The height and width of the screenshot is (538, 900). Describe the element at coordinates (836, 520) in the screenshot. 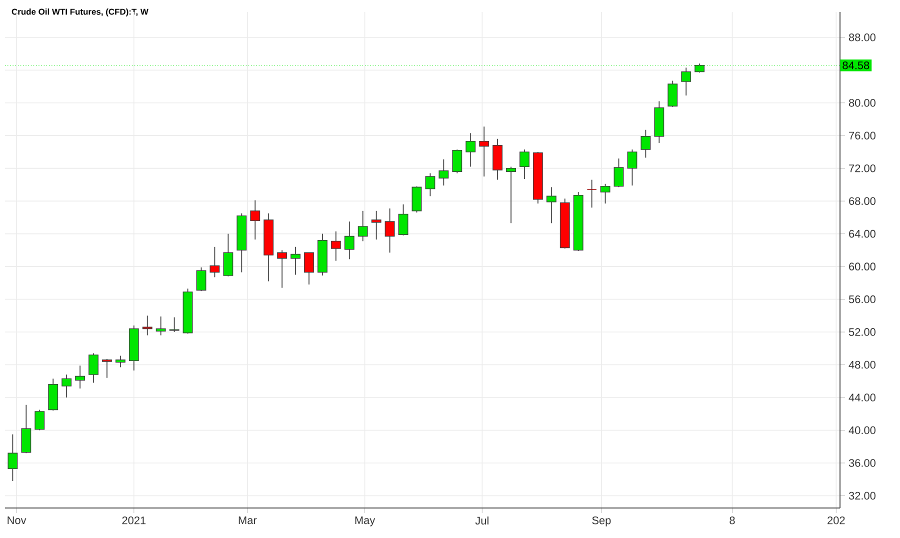

I see `x-tick-label: 202` at that location.